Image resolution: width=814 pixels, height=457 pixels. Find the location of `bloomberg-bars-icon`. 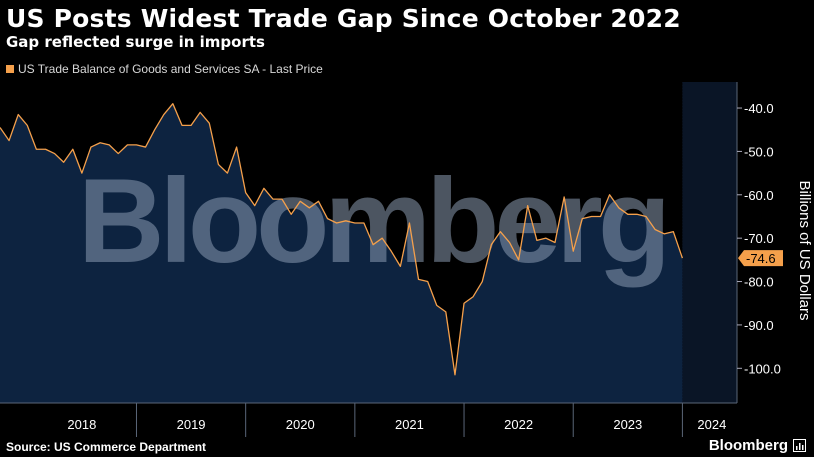

bloomberg-bars-icon is located at coordinates (799, 445).